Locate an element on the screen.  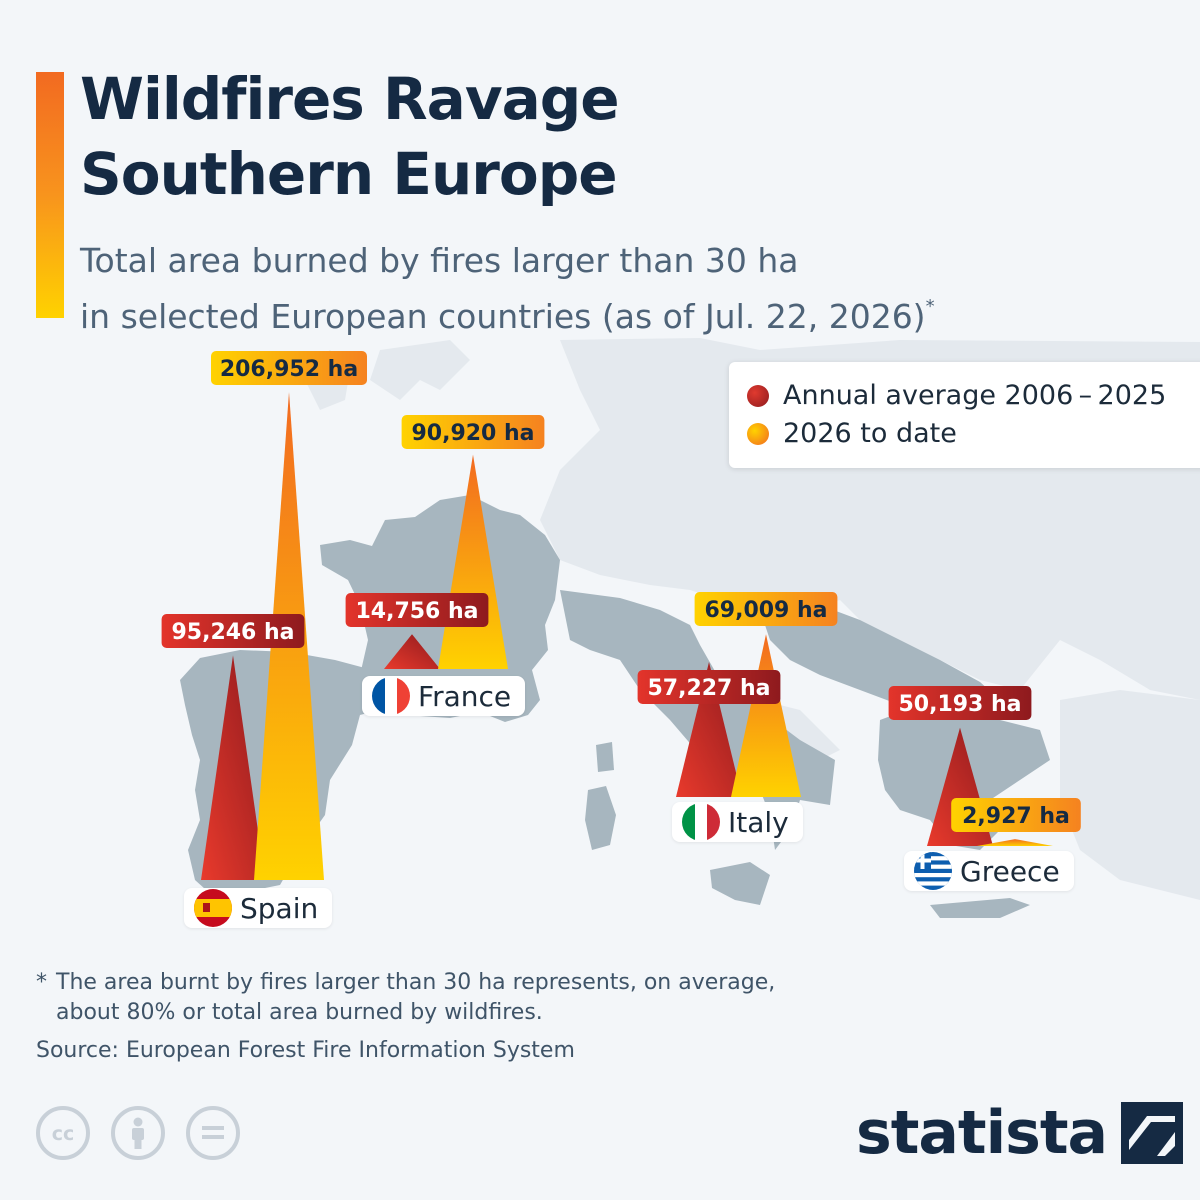
legend-label: Annual average 2006 – 2025 is located at coordinates (975, 395).